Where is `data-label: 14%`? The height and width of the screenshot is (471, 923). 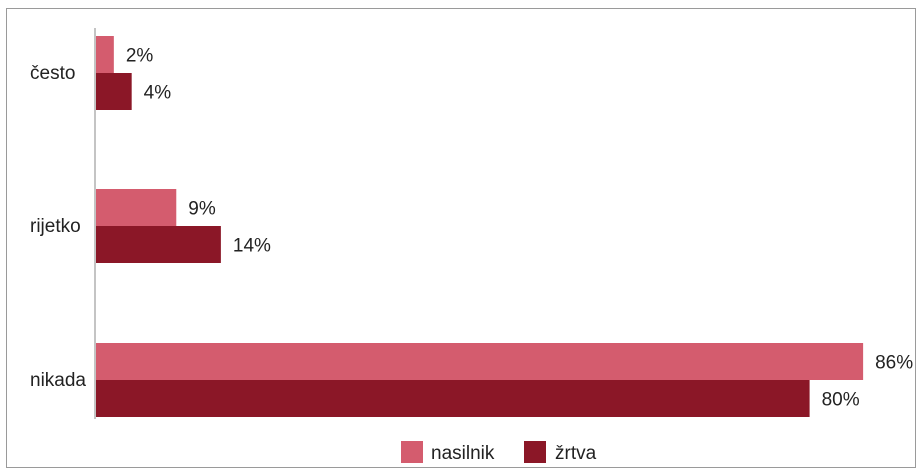 data-label: 14% is located at coordinates (252, 246).